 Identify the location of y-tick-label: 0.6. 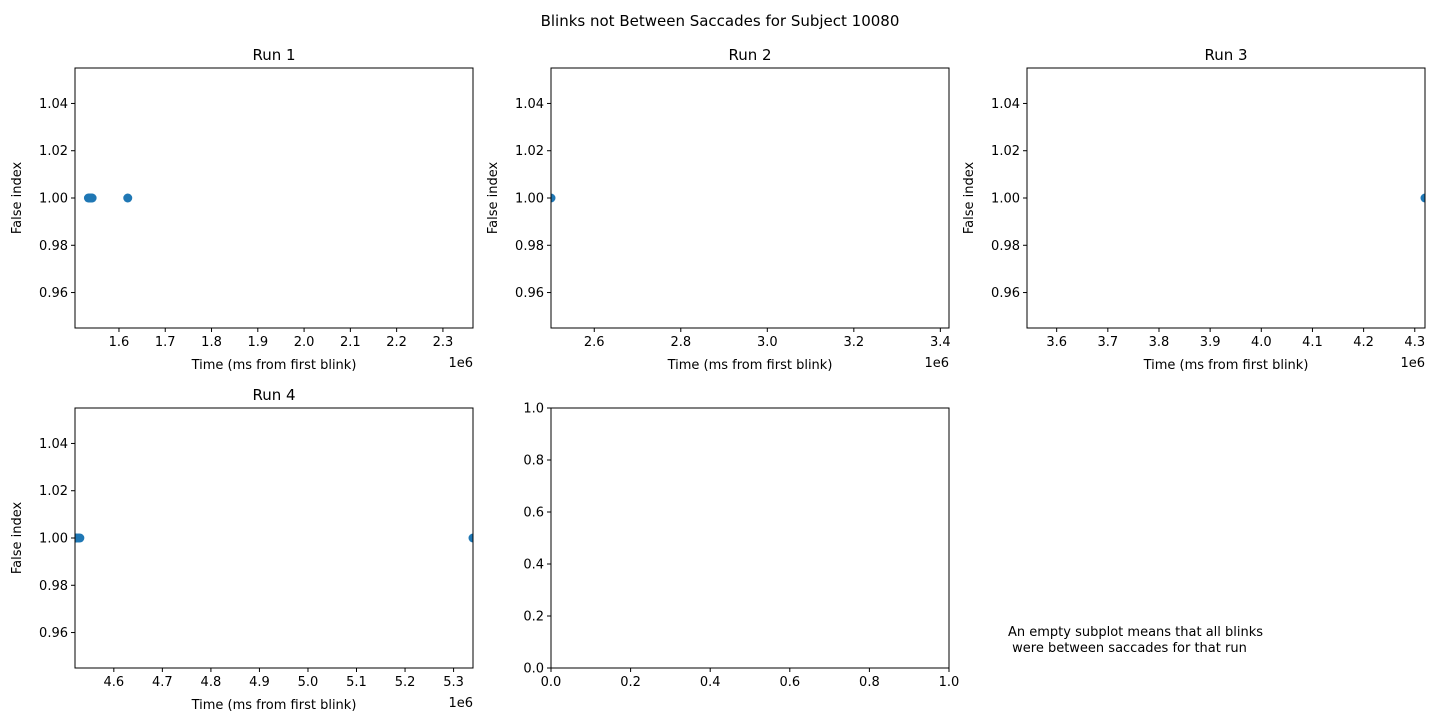
(533, 513).